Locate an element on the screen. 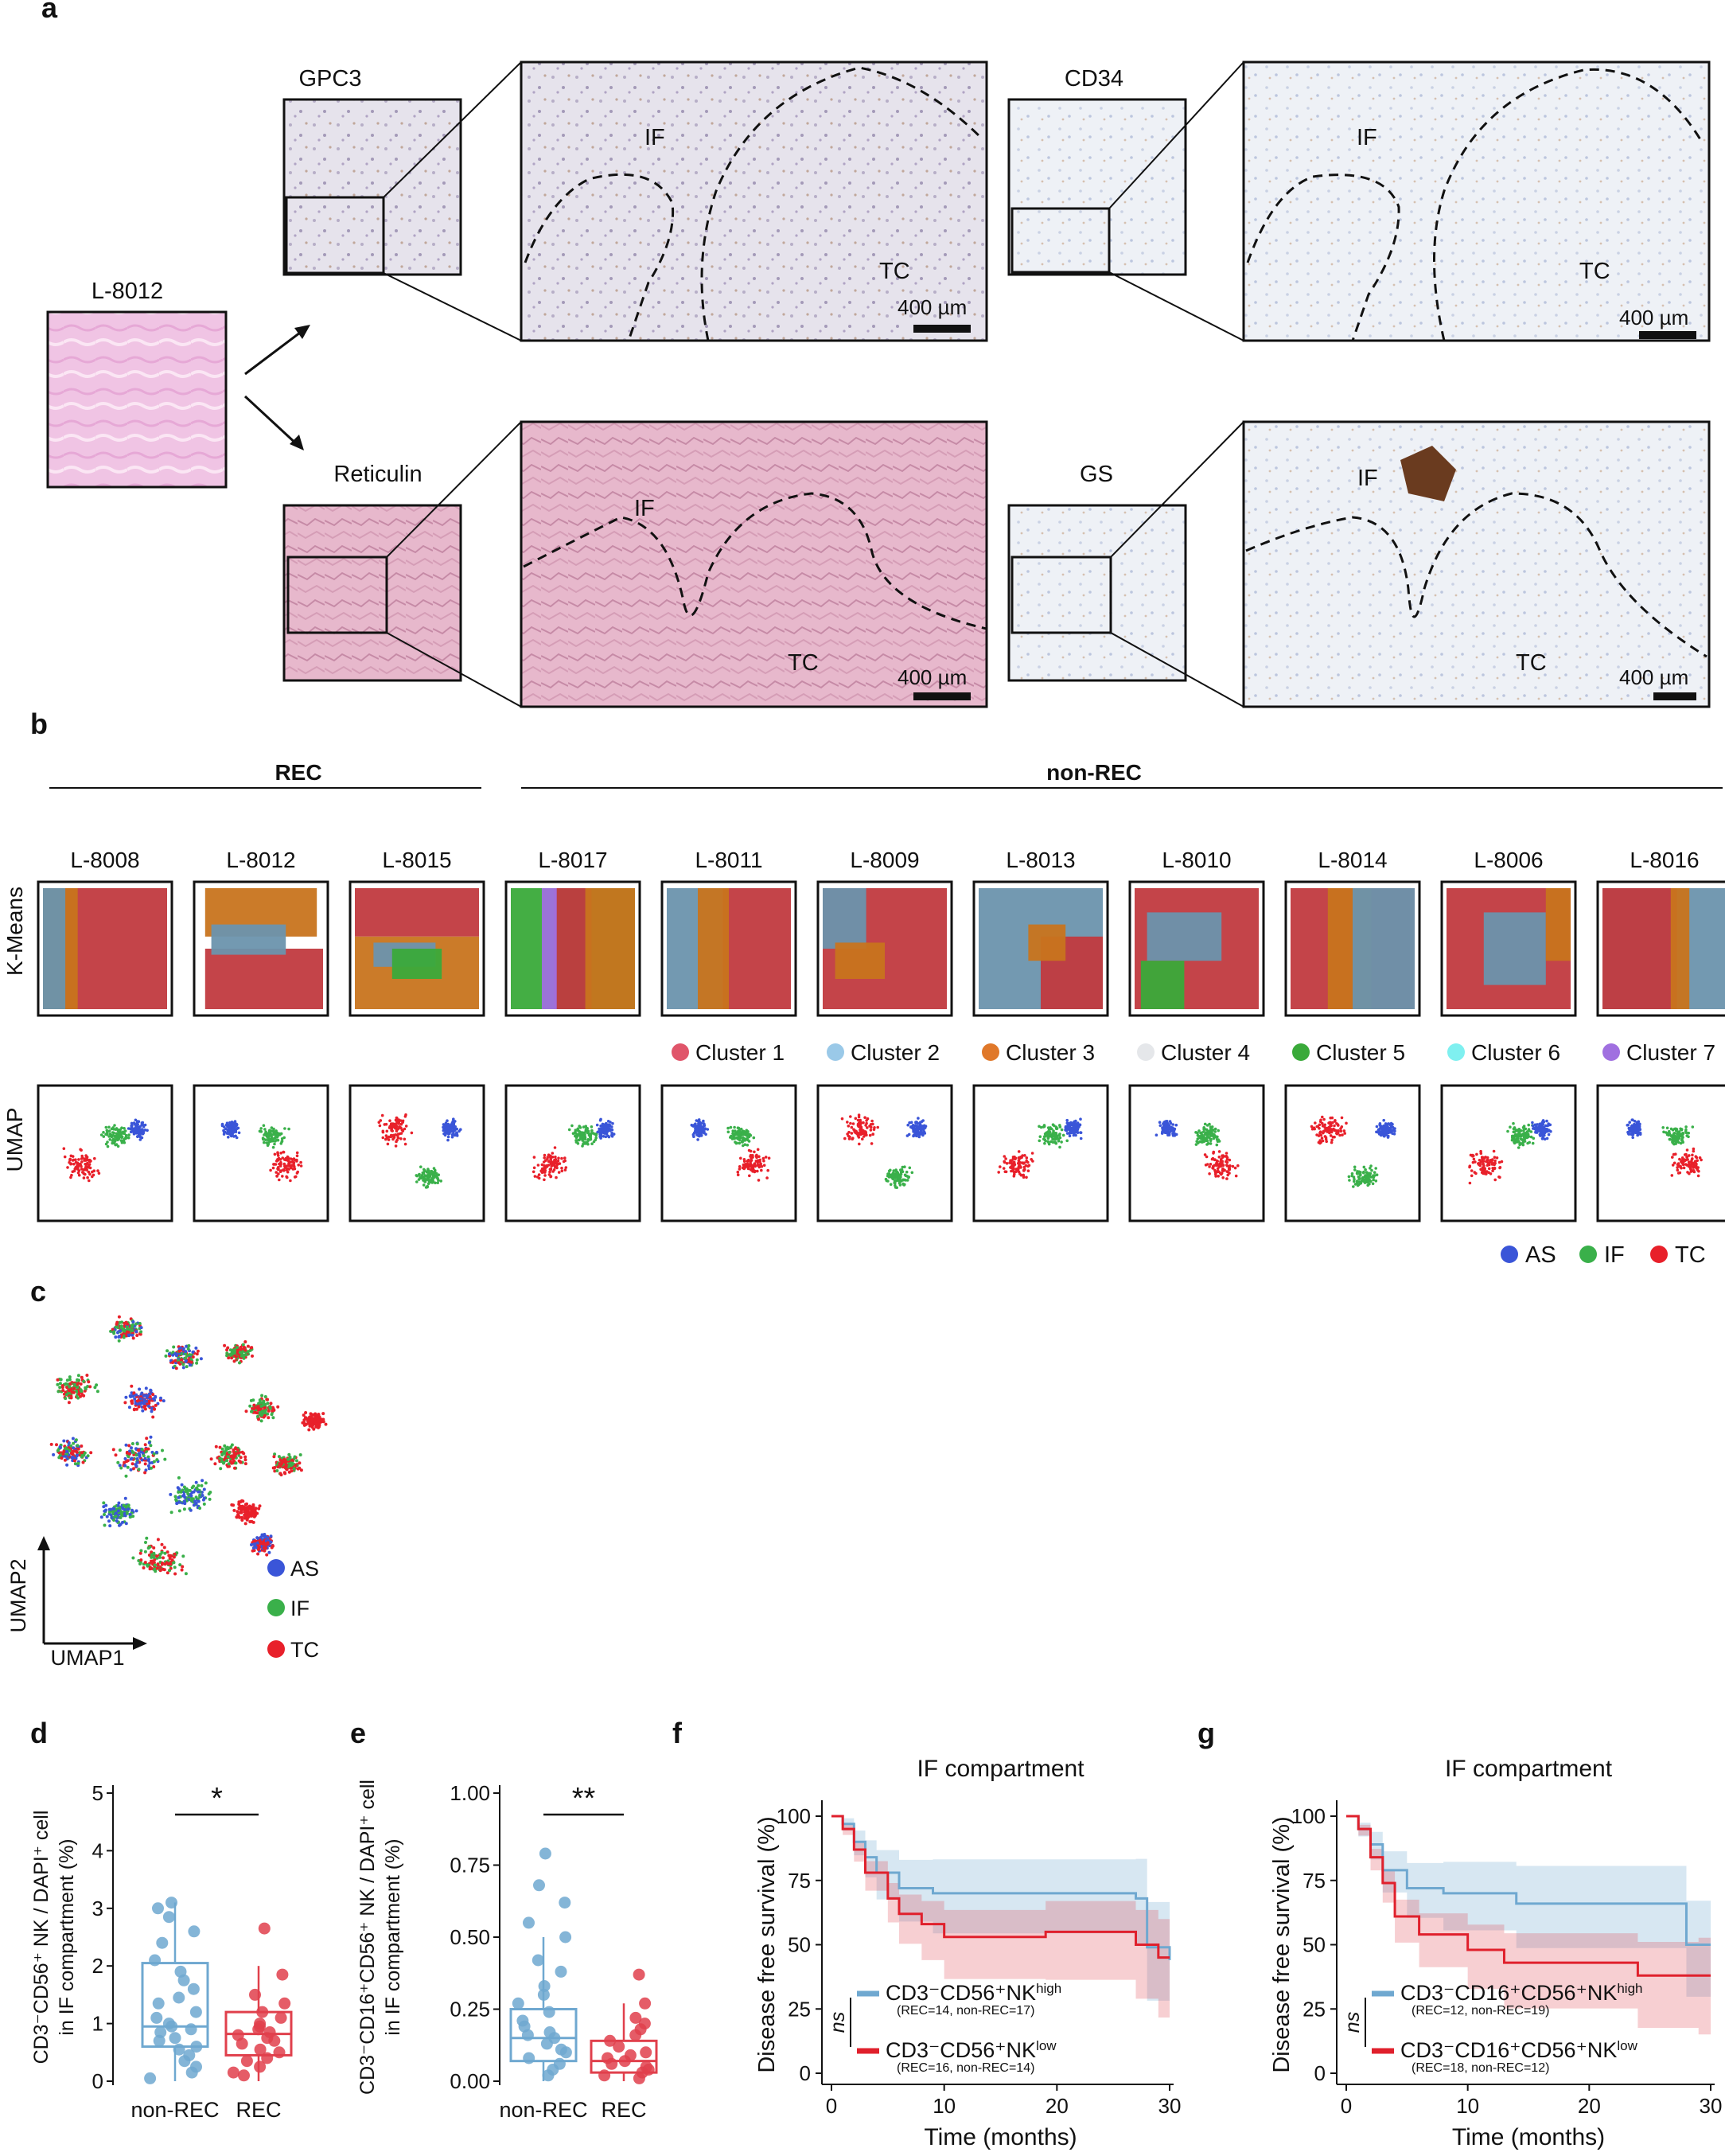 This screenshot has width=1725, height=2156. kmeans-frame is located at coordinates (417, 949).